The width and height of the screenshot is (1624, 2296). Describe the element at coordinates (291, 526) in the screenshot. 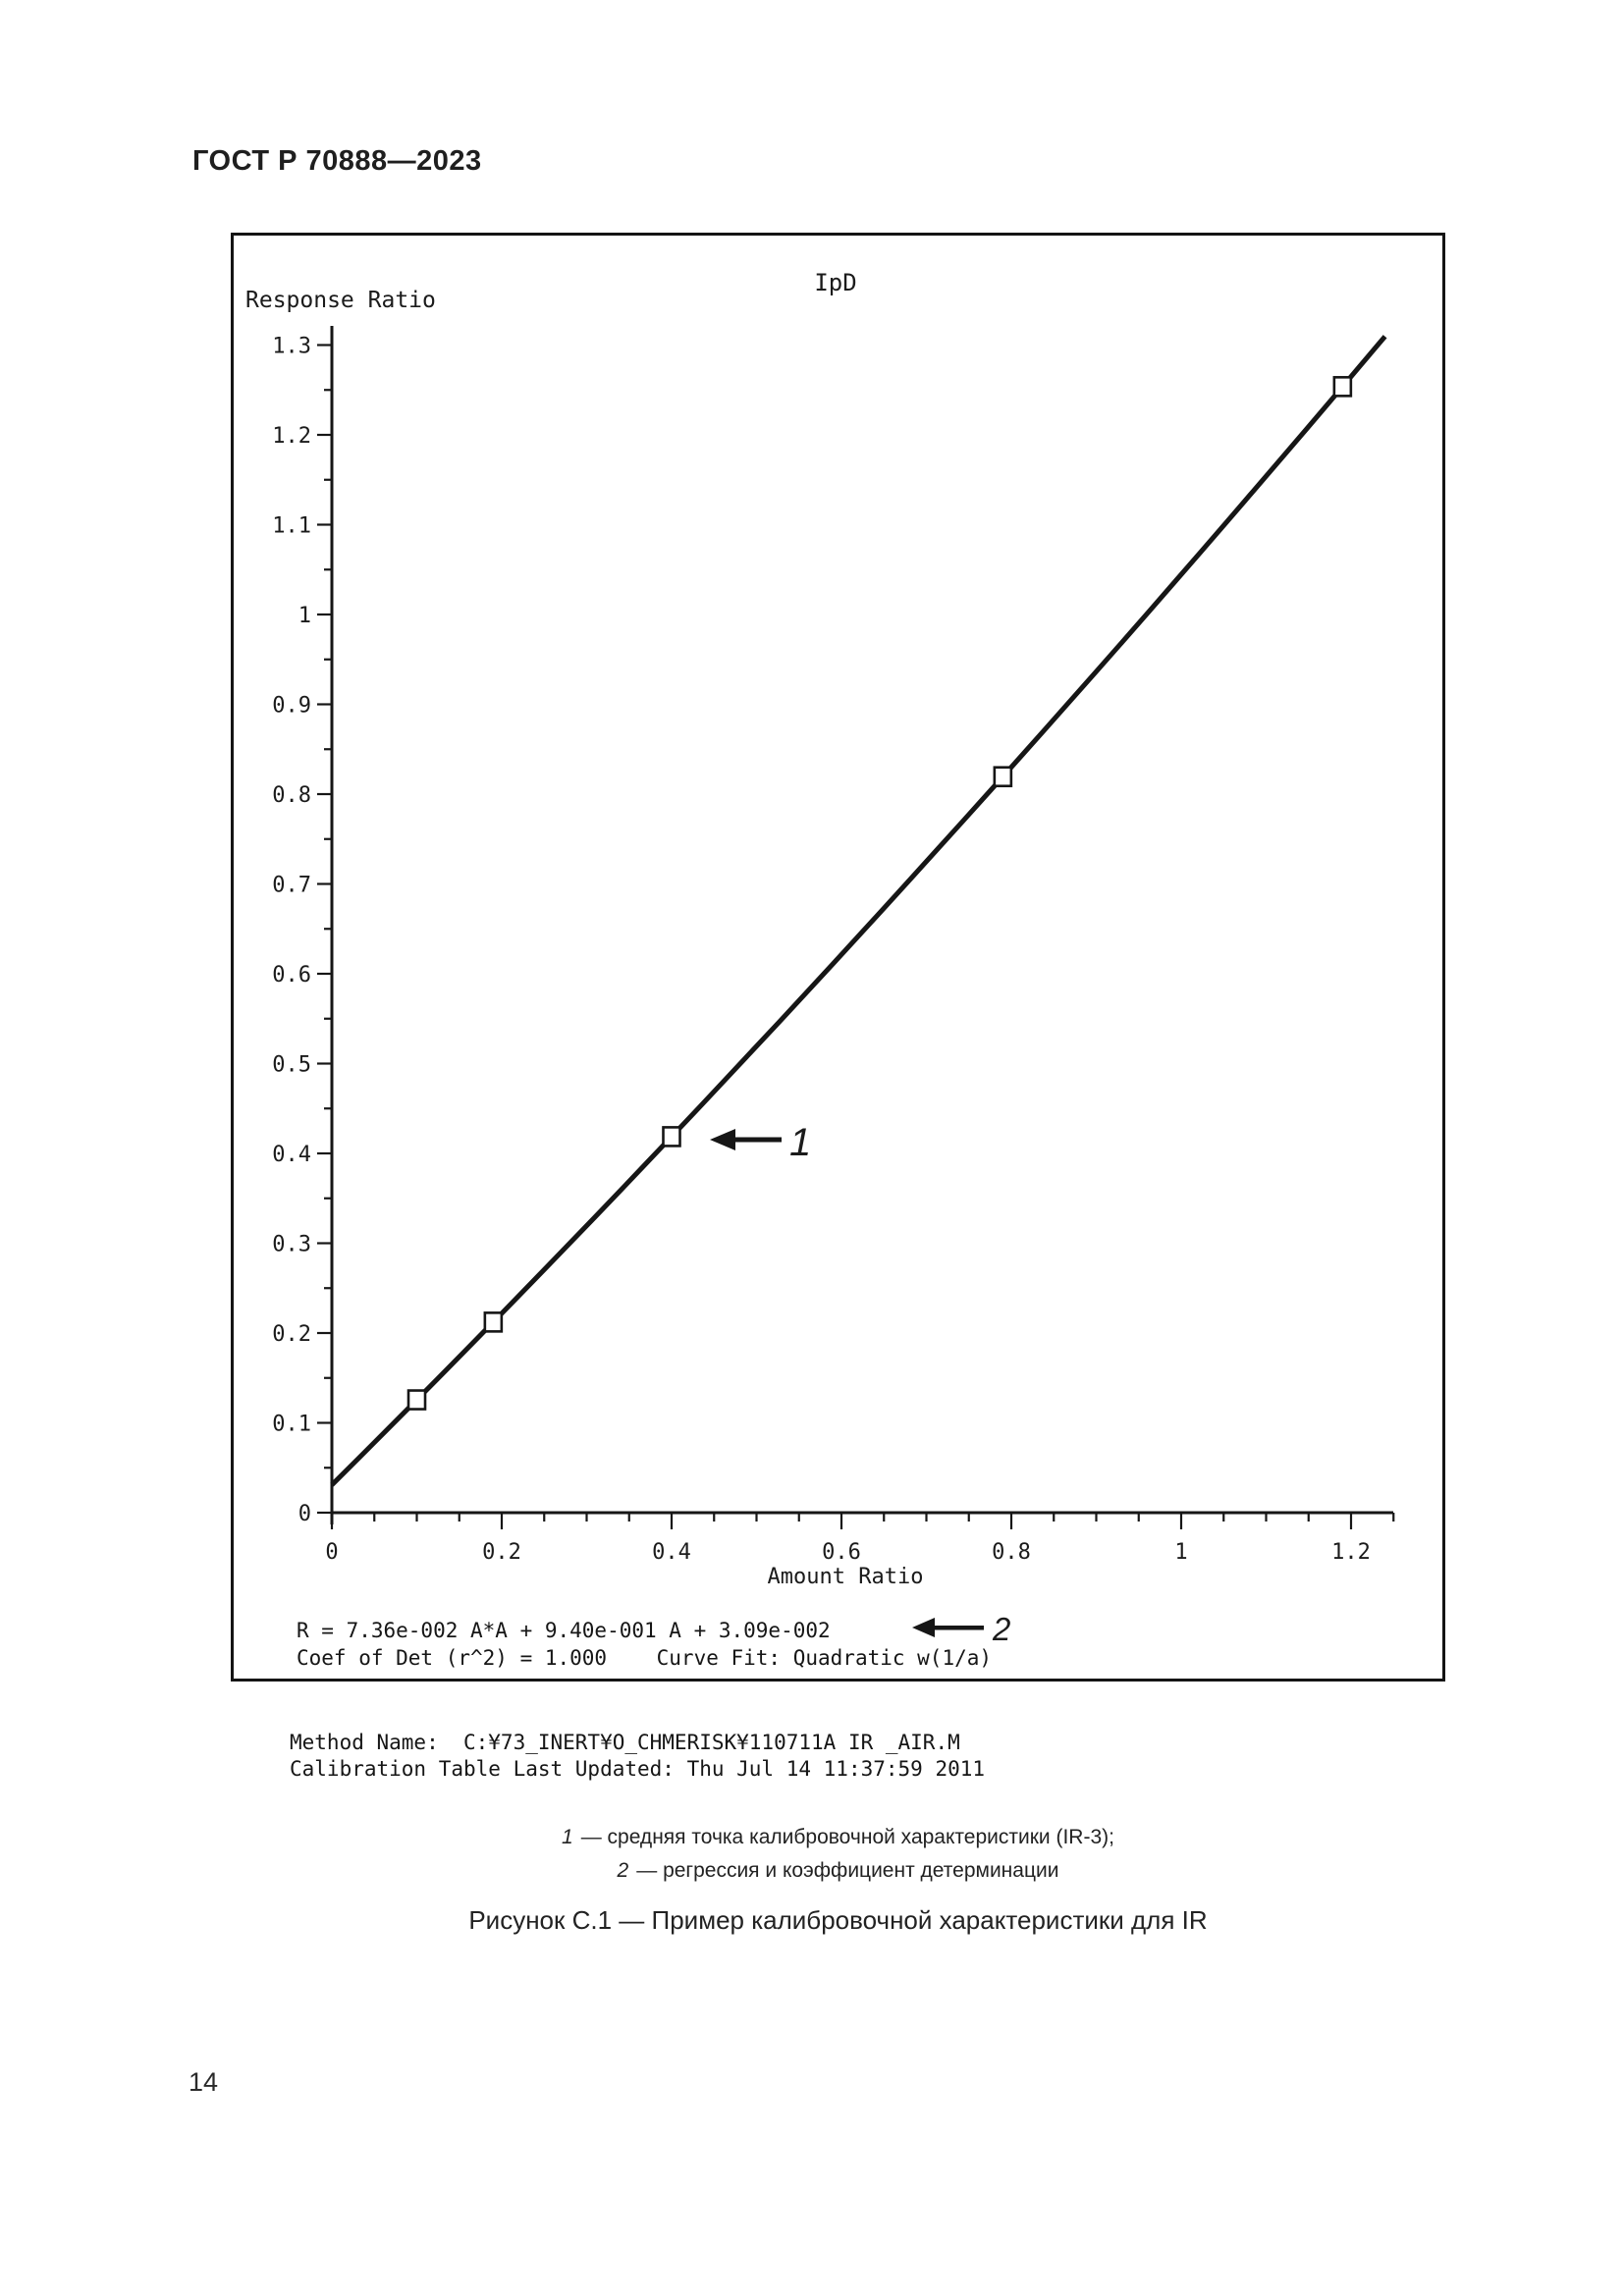

I see `y-tick-label: 1.1` at that location.